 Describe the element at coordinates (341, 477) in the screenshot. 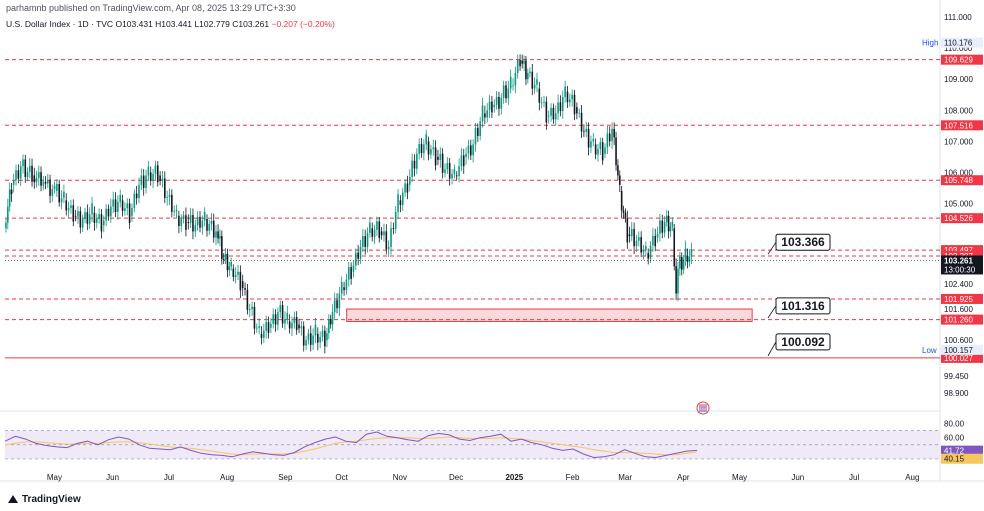

I see `time-tick-label: Oct` at that location.